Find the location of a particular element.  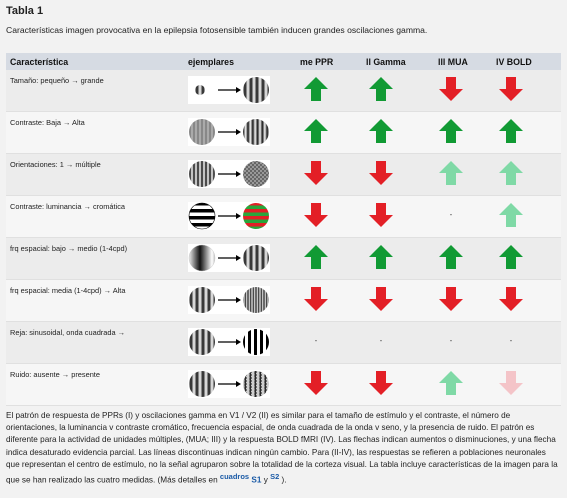

table-row: frq espacial: media (1-4cpd) → Alta is located at coordinates (283, 301).